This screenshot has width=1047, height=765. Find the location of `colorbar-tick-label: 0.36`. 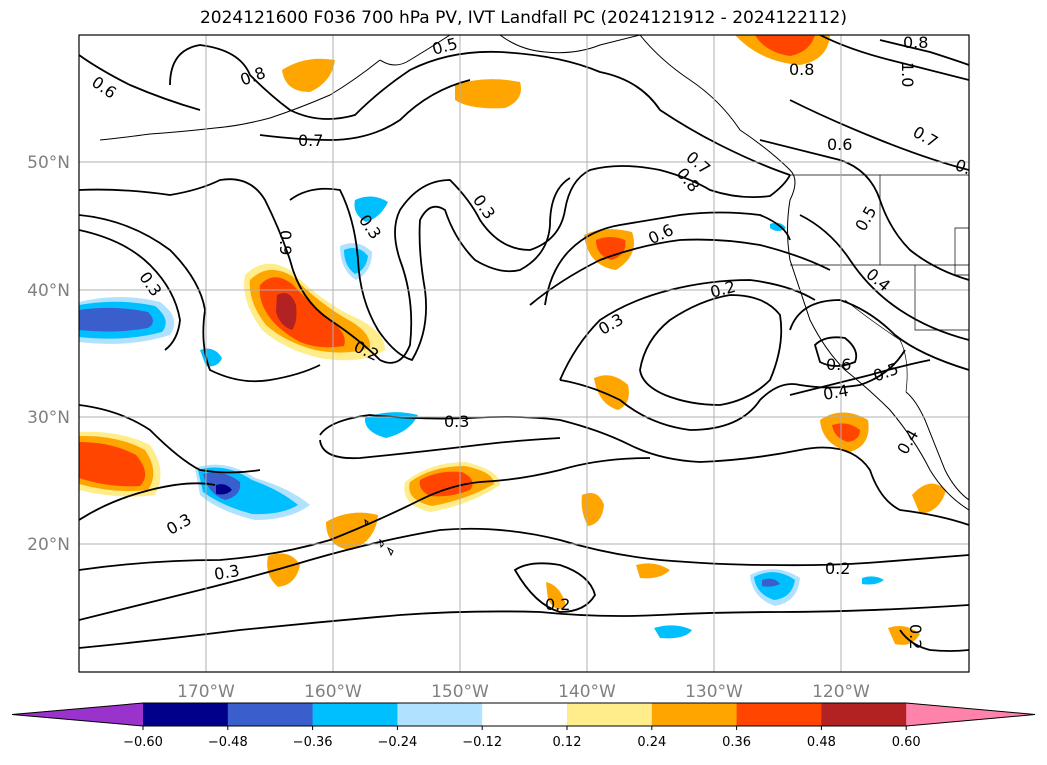

colorbar-tick-label: 0.36 is located at coordinates (736, 742).